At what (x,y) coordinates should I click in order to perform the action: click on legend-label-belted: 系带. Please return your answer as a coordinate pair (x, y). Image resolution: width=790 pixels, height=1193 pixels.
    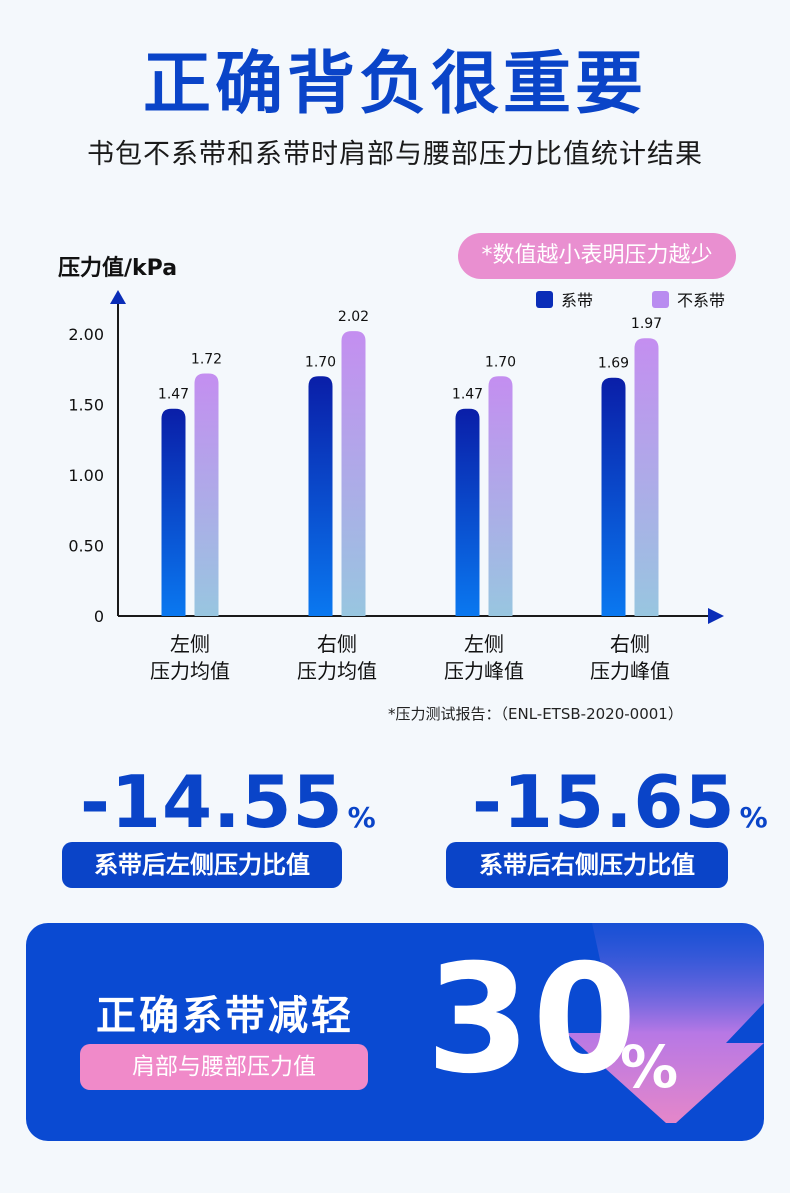
    Looking at the image, I should click on (577, 300).